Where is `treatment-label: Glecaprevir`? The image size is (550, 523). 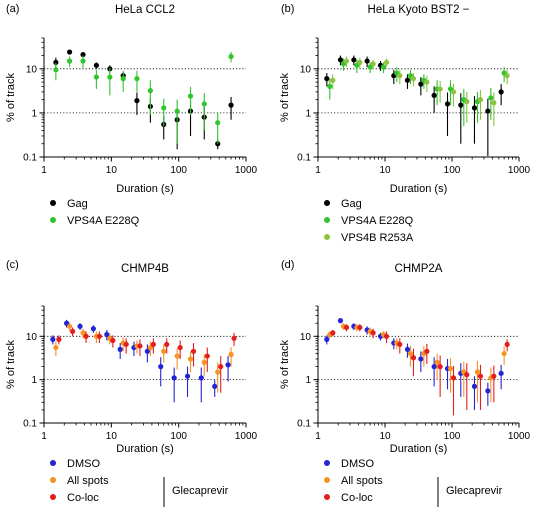 treatment-label: Glecaprevir is located at coordinates (200, 491).